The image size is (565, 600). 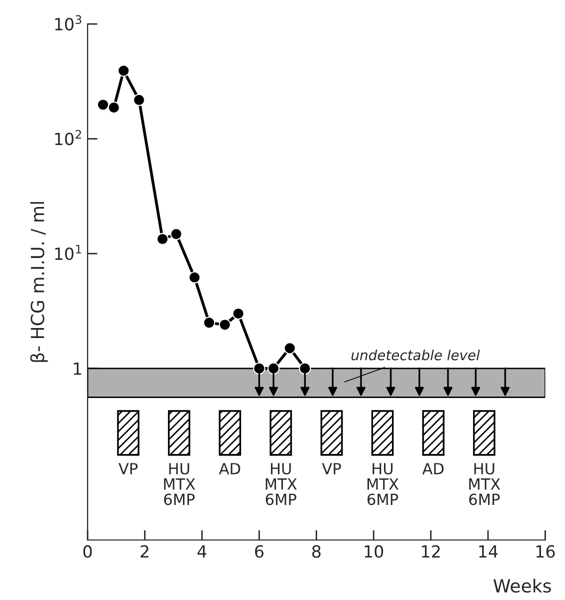 What do you see at coordinates (316, 551) in the screenshot?
I see `x-tick-label: 8` at bounding box center [316, 551].